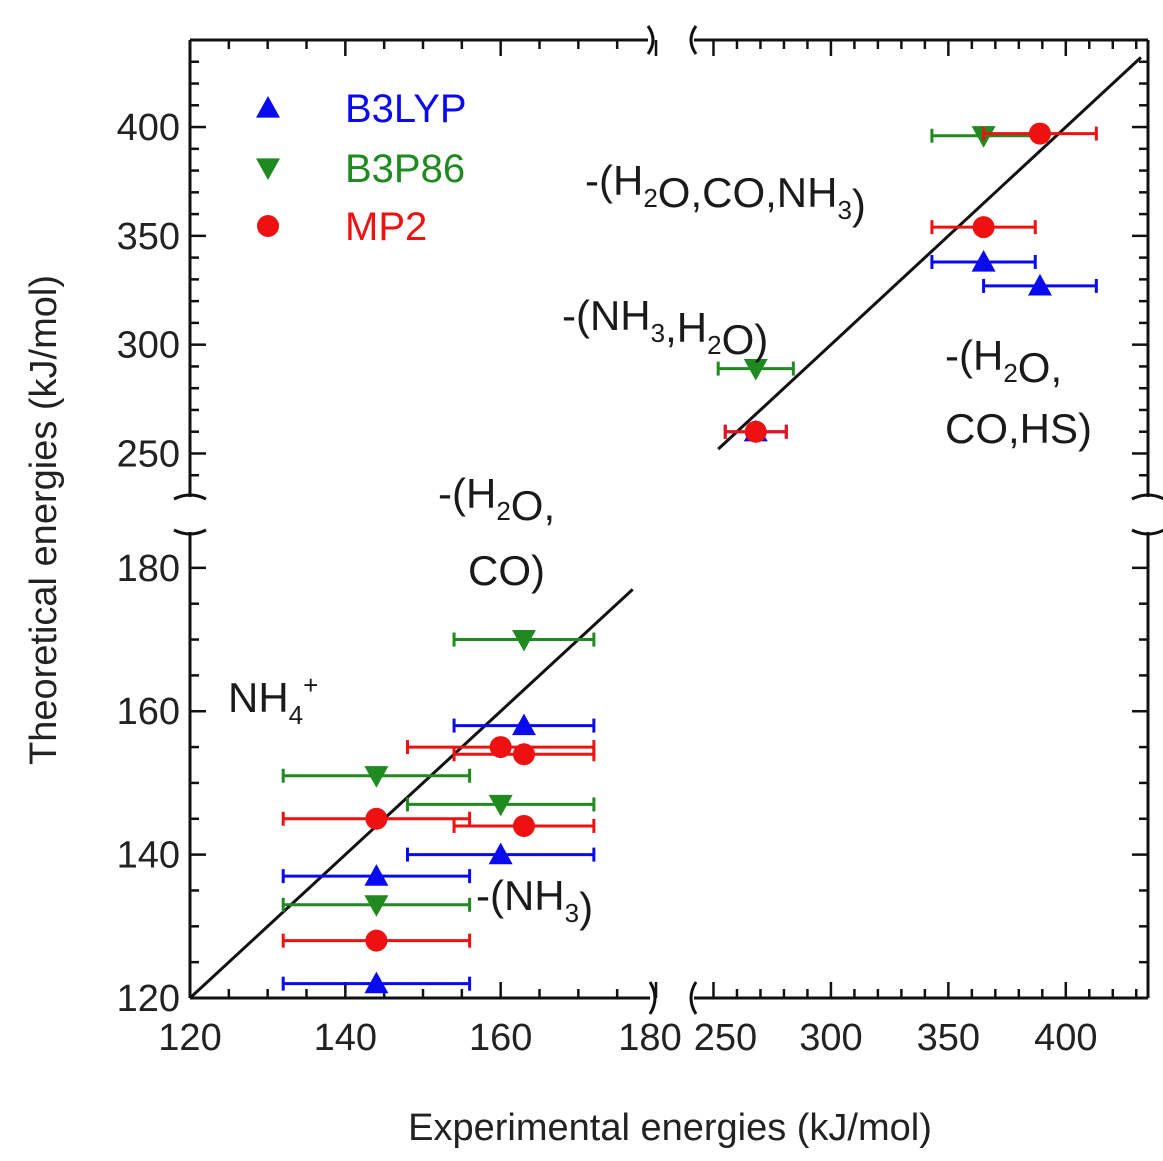 The width and height of the screenshot is (1163, 1161). I want to click on annotation-h2o-co-nh3: -(H2O,CO,NH3), so click(725, 192).